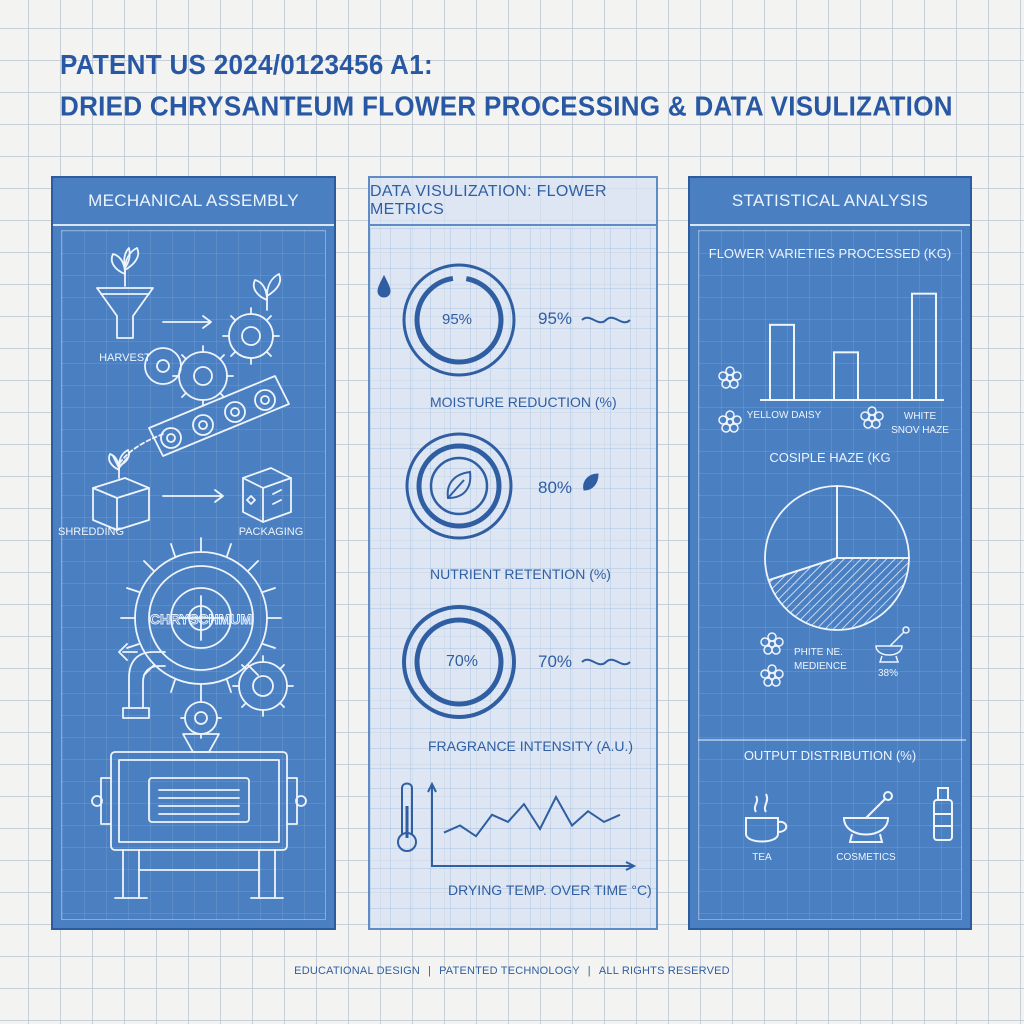  What do you see at coordinates (520, 574) in the screenshot?
I see `nutrient-label: NUTRIENT RETENTION (%)` at bounding box center [520, 574].